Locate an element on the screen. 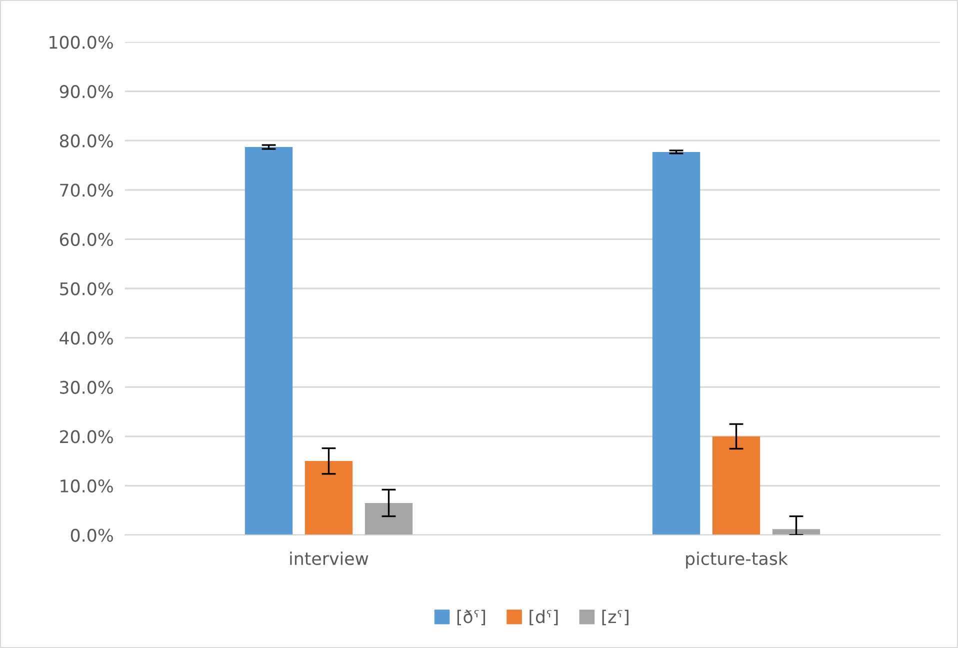 This screenshot has width=958, height=648. y-tick-label: 80.0% is located at coordinates (86, 141).